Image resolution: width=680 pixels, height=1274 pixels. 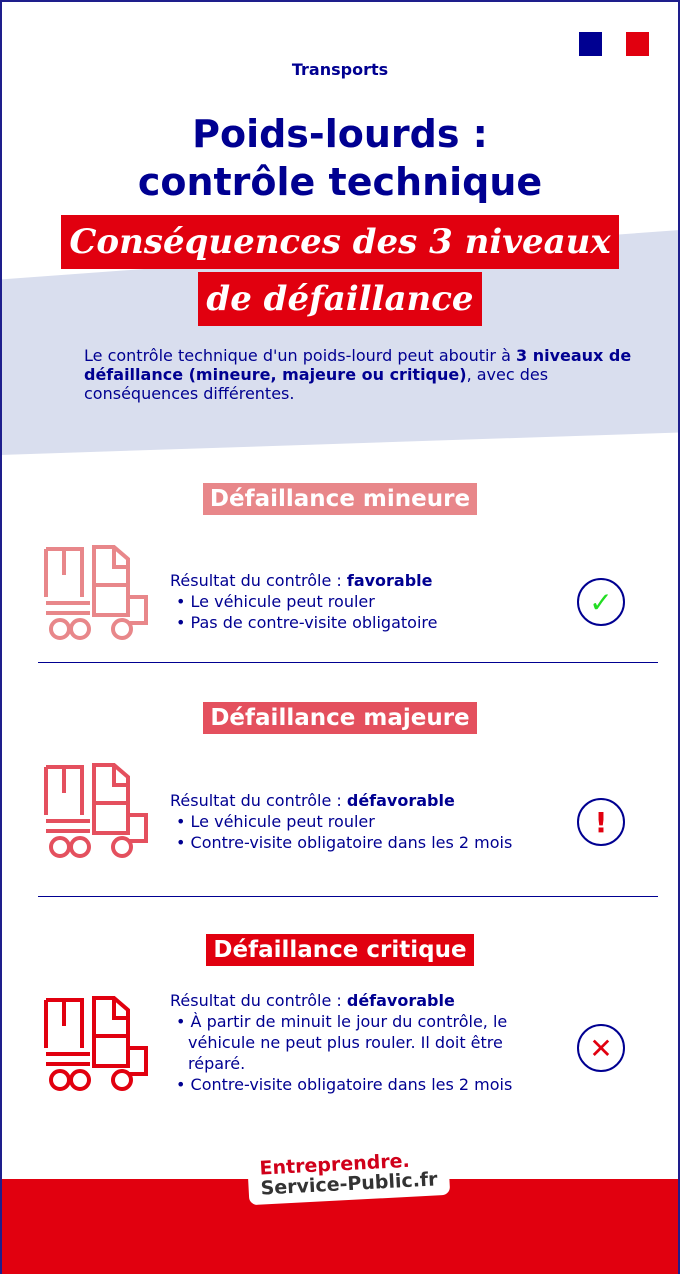 What do you see at coordinates (340, 158) in the screenshot?
I see `page-title: Poids-lourds : contrôle technique` at bounding box center [340, 158].